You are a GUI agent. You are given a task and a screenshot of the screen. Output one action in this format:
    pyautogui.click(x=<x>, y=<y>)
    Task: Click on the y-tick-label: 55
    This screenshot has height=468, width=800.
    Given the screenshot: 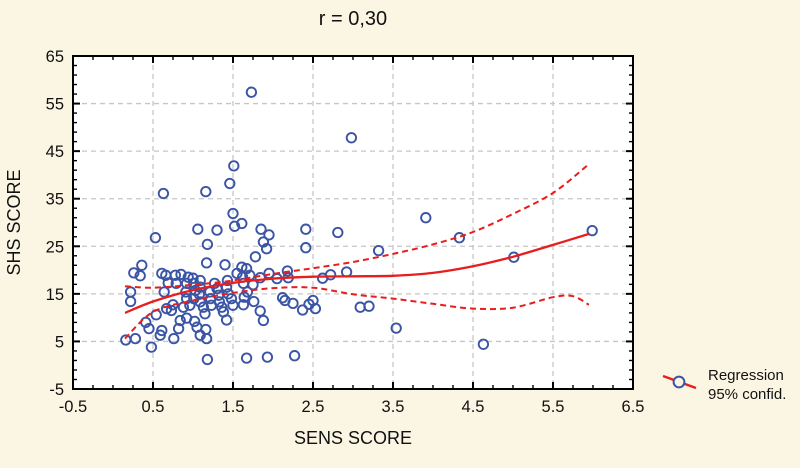 What is the action you would take?
    pyautogui.click(x=55, y=105)
    